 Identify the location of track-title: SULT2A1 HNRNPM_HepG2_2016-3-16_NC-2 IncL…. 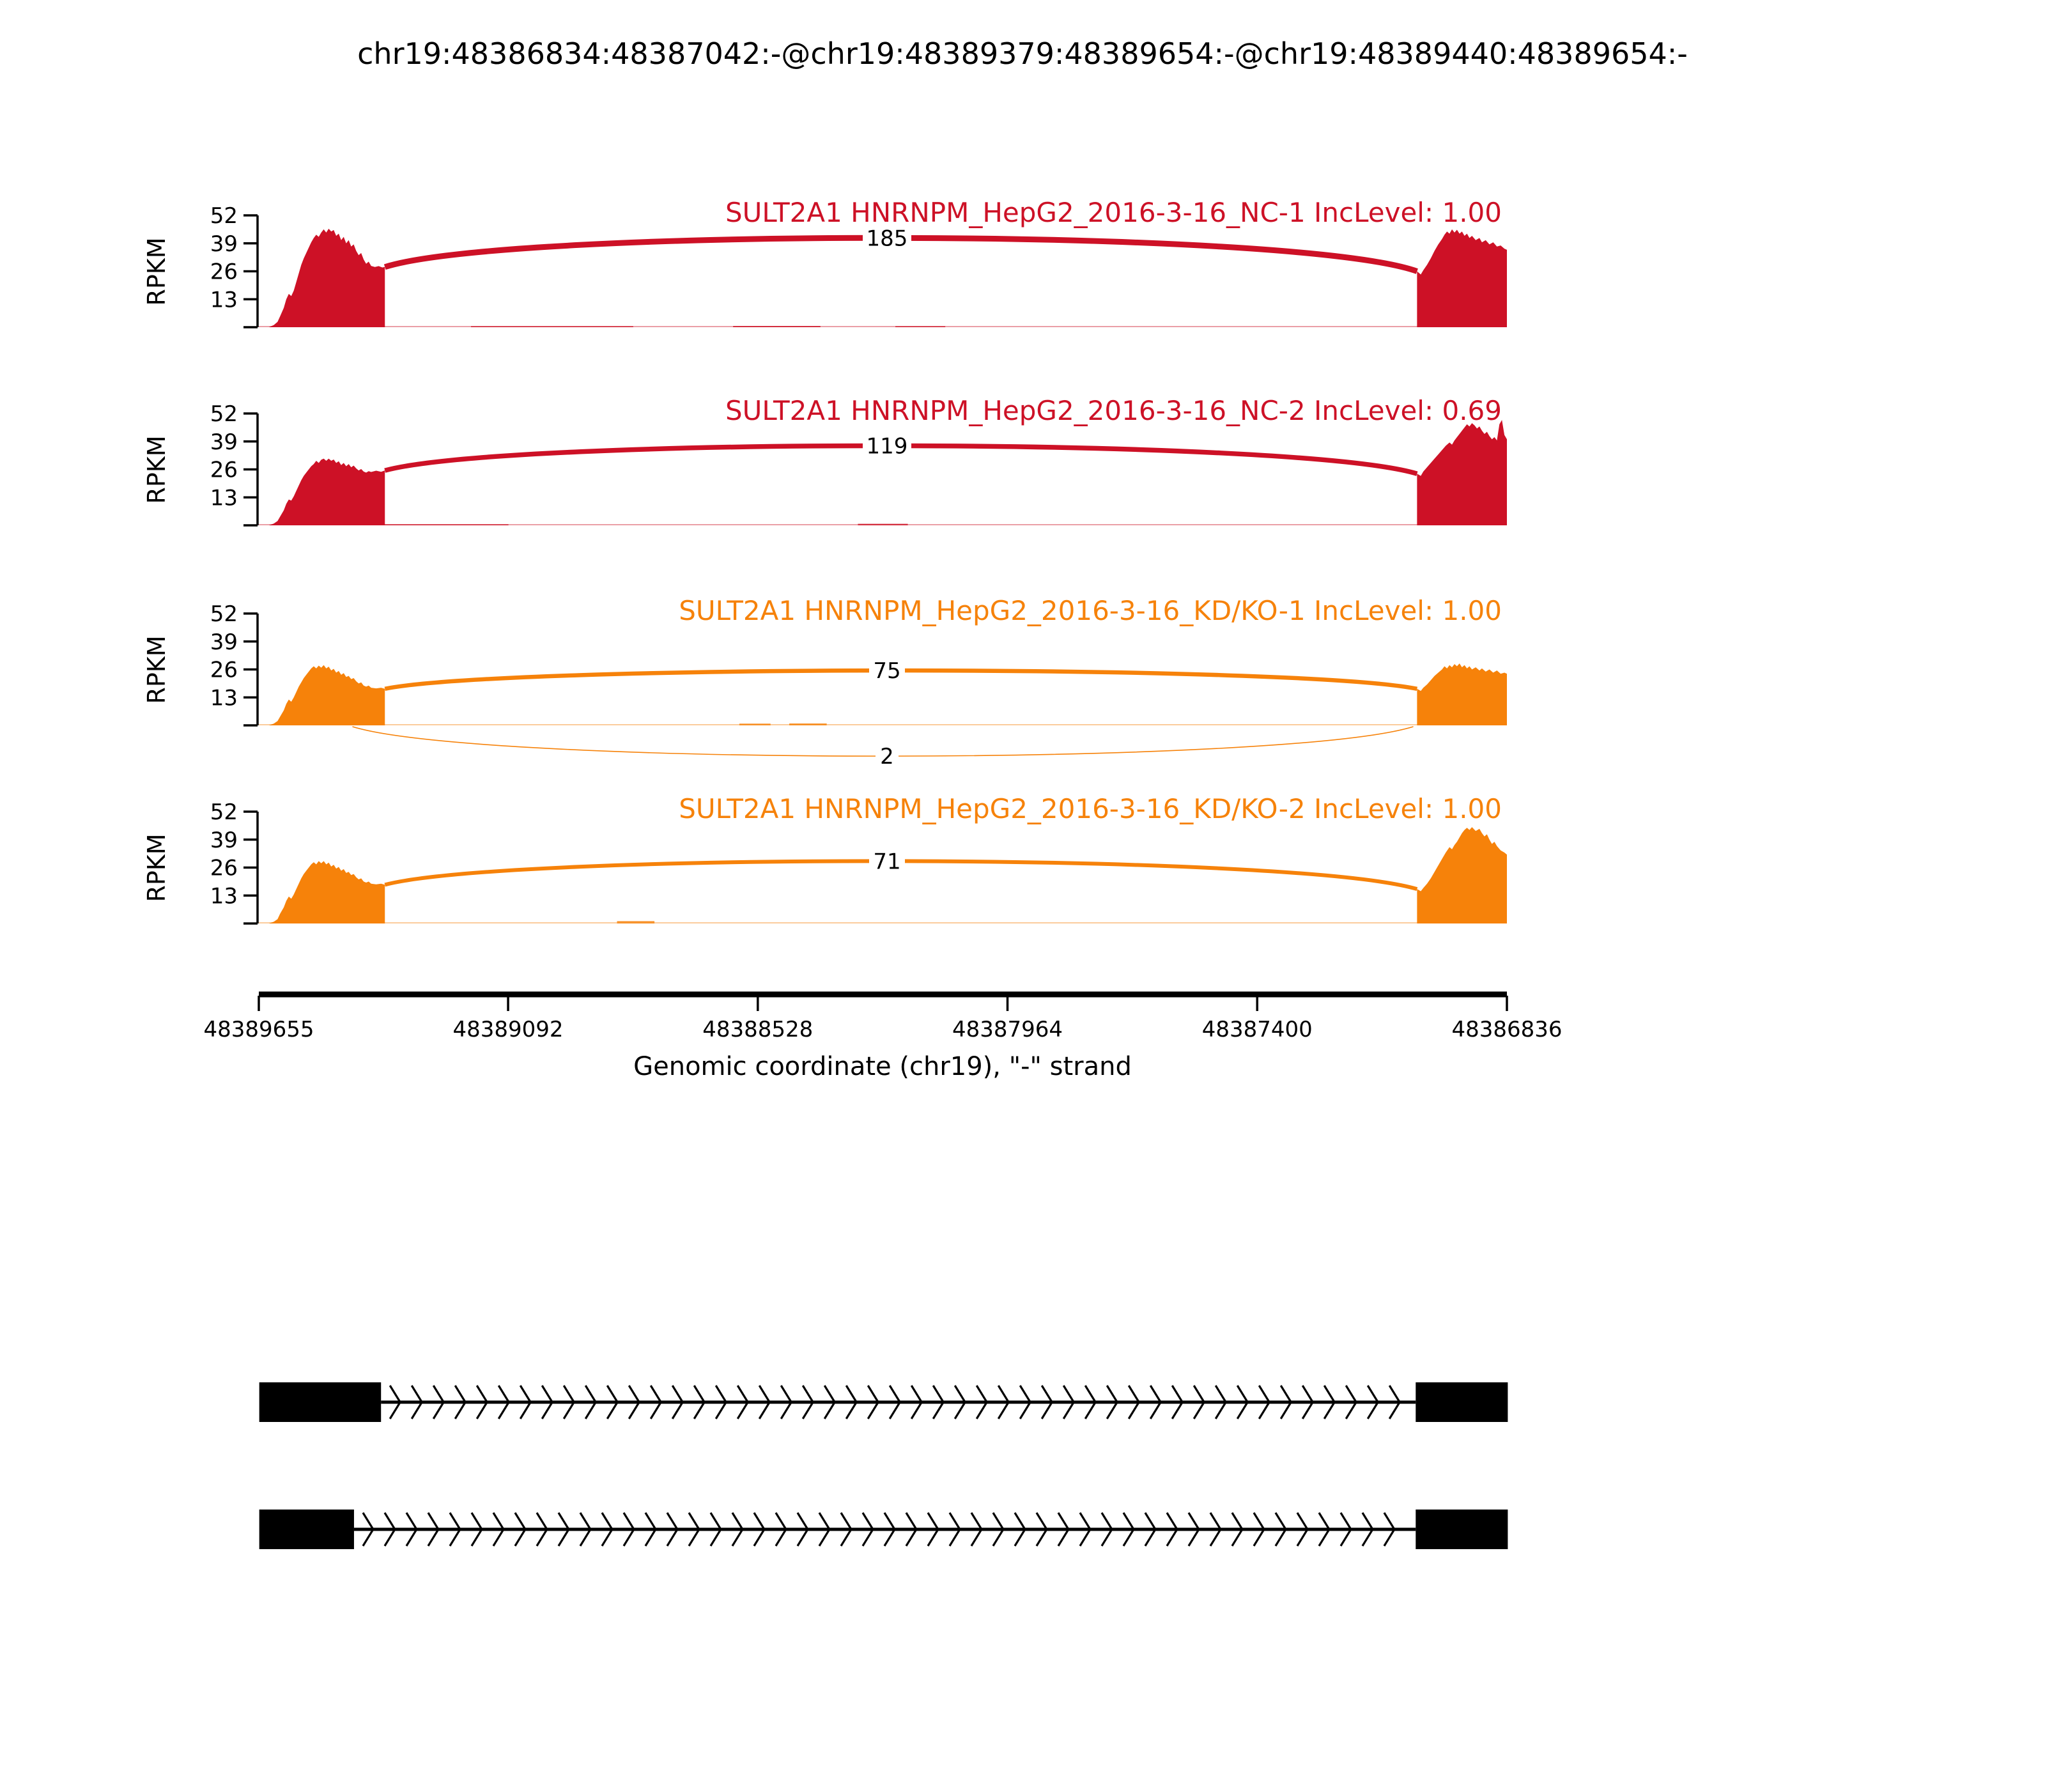
(1113, 410).